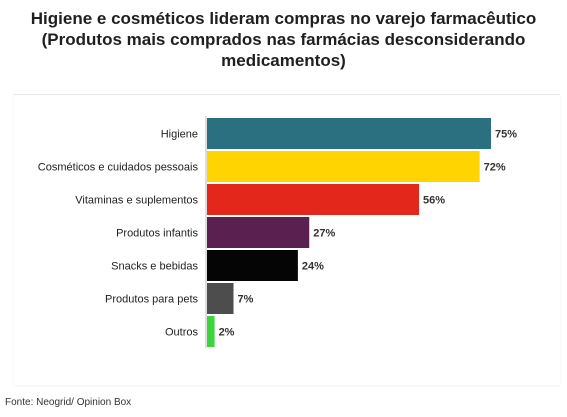 The image size is (567, 417). What do you see at coordinates (324, 234) in the screenshot?
I see `value-label: 27%` at bounding box center [324, 234].